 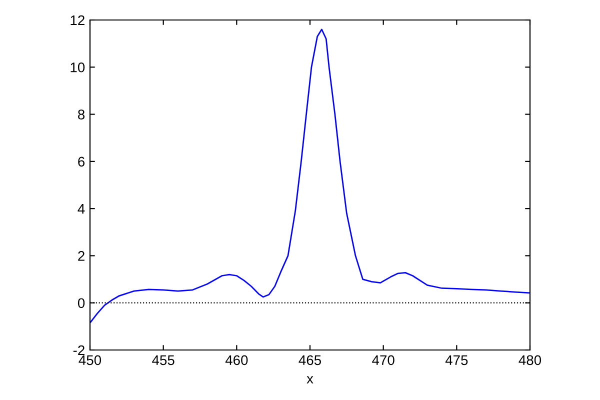 I want to click on y-tick-label: 4, so click(x=81, y=209).